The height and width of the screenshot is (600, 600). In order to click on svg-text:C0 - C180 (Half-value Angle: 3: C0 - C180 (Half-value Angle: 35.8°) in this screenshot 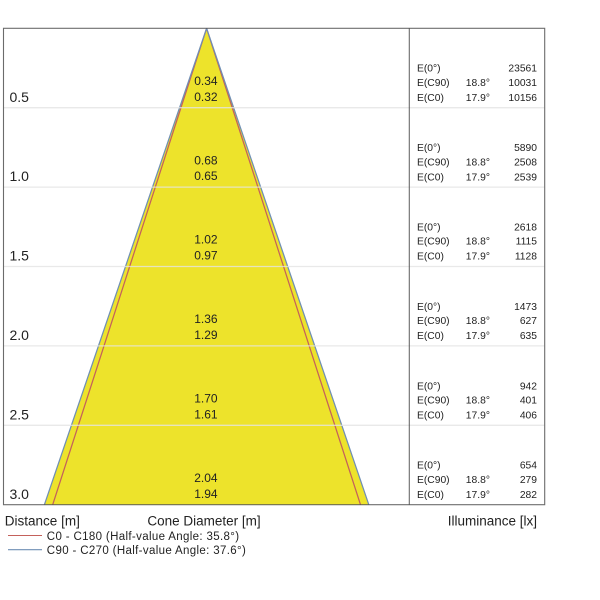, I will do `click(143, 537)`.